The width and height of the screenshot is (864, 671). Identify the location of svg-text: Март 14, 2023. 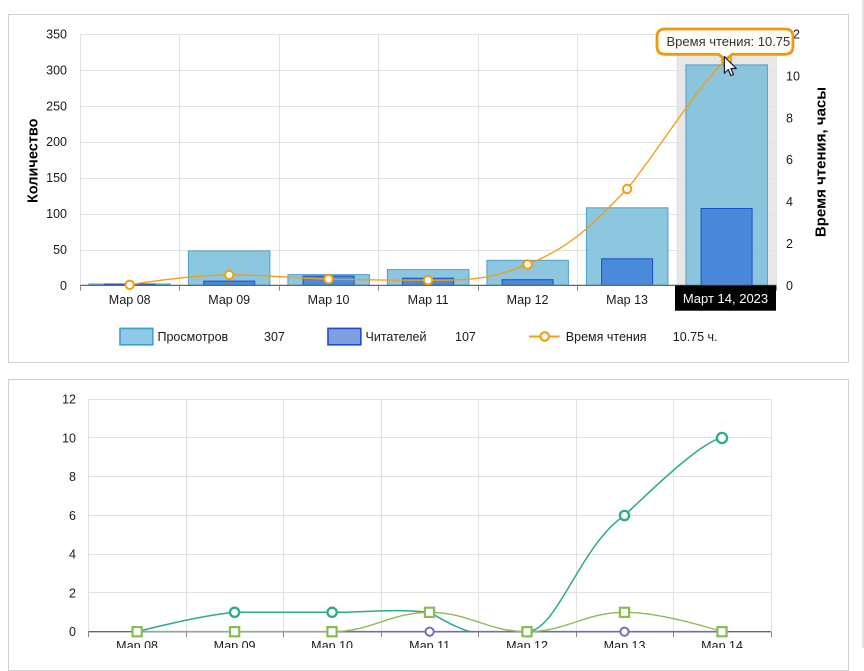
(725, 298).